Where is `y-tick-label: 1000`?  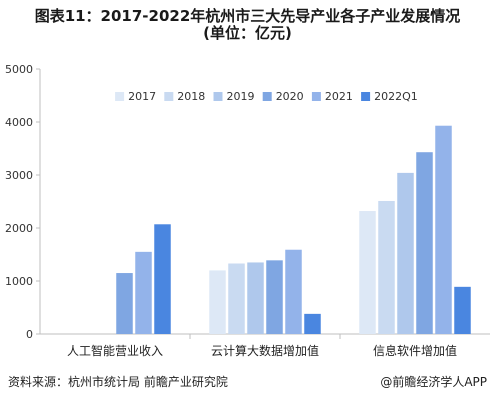 y-tick-label: 1000 is located at coordinates (19, 281).